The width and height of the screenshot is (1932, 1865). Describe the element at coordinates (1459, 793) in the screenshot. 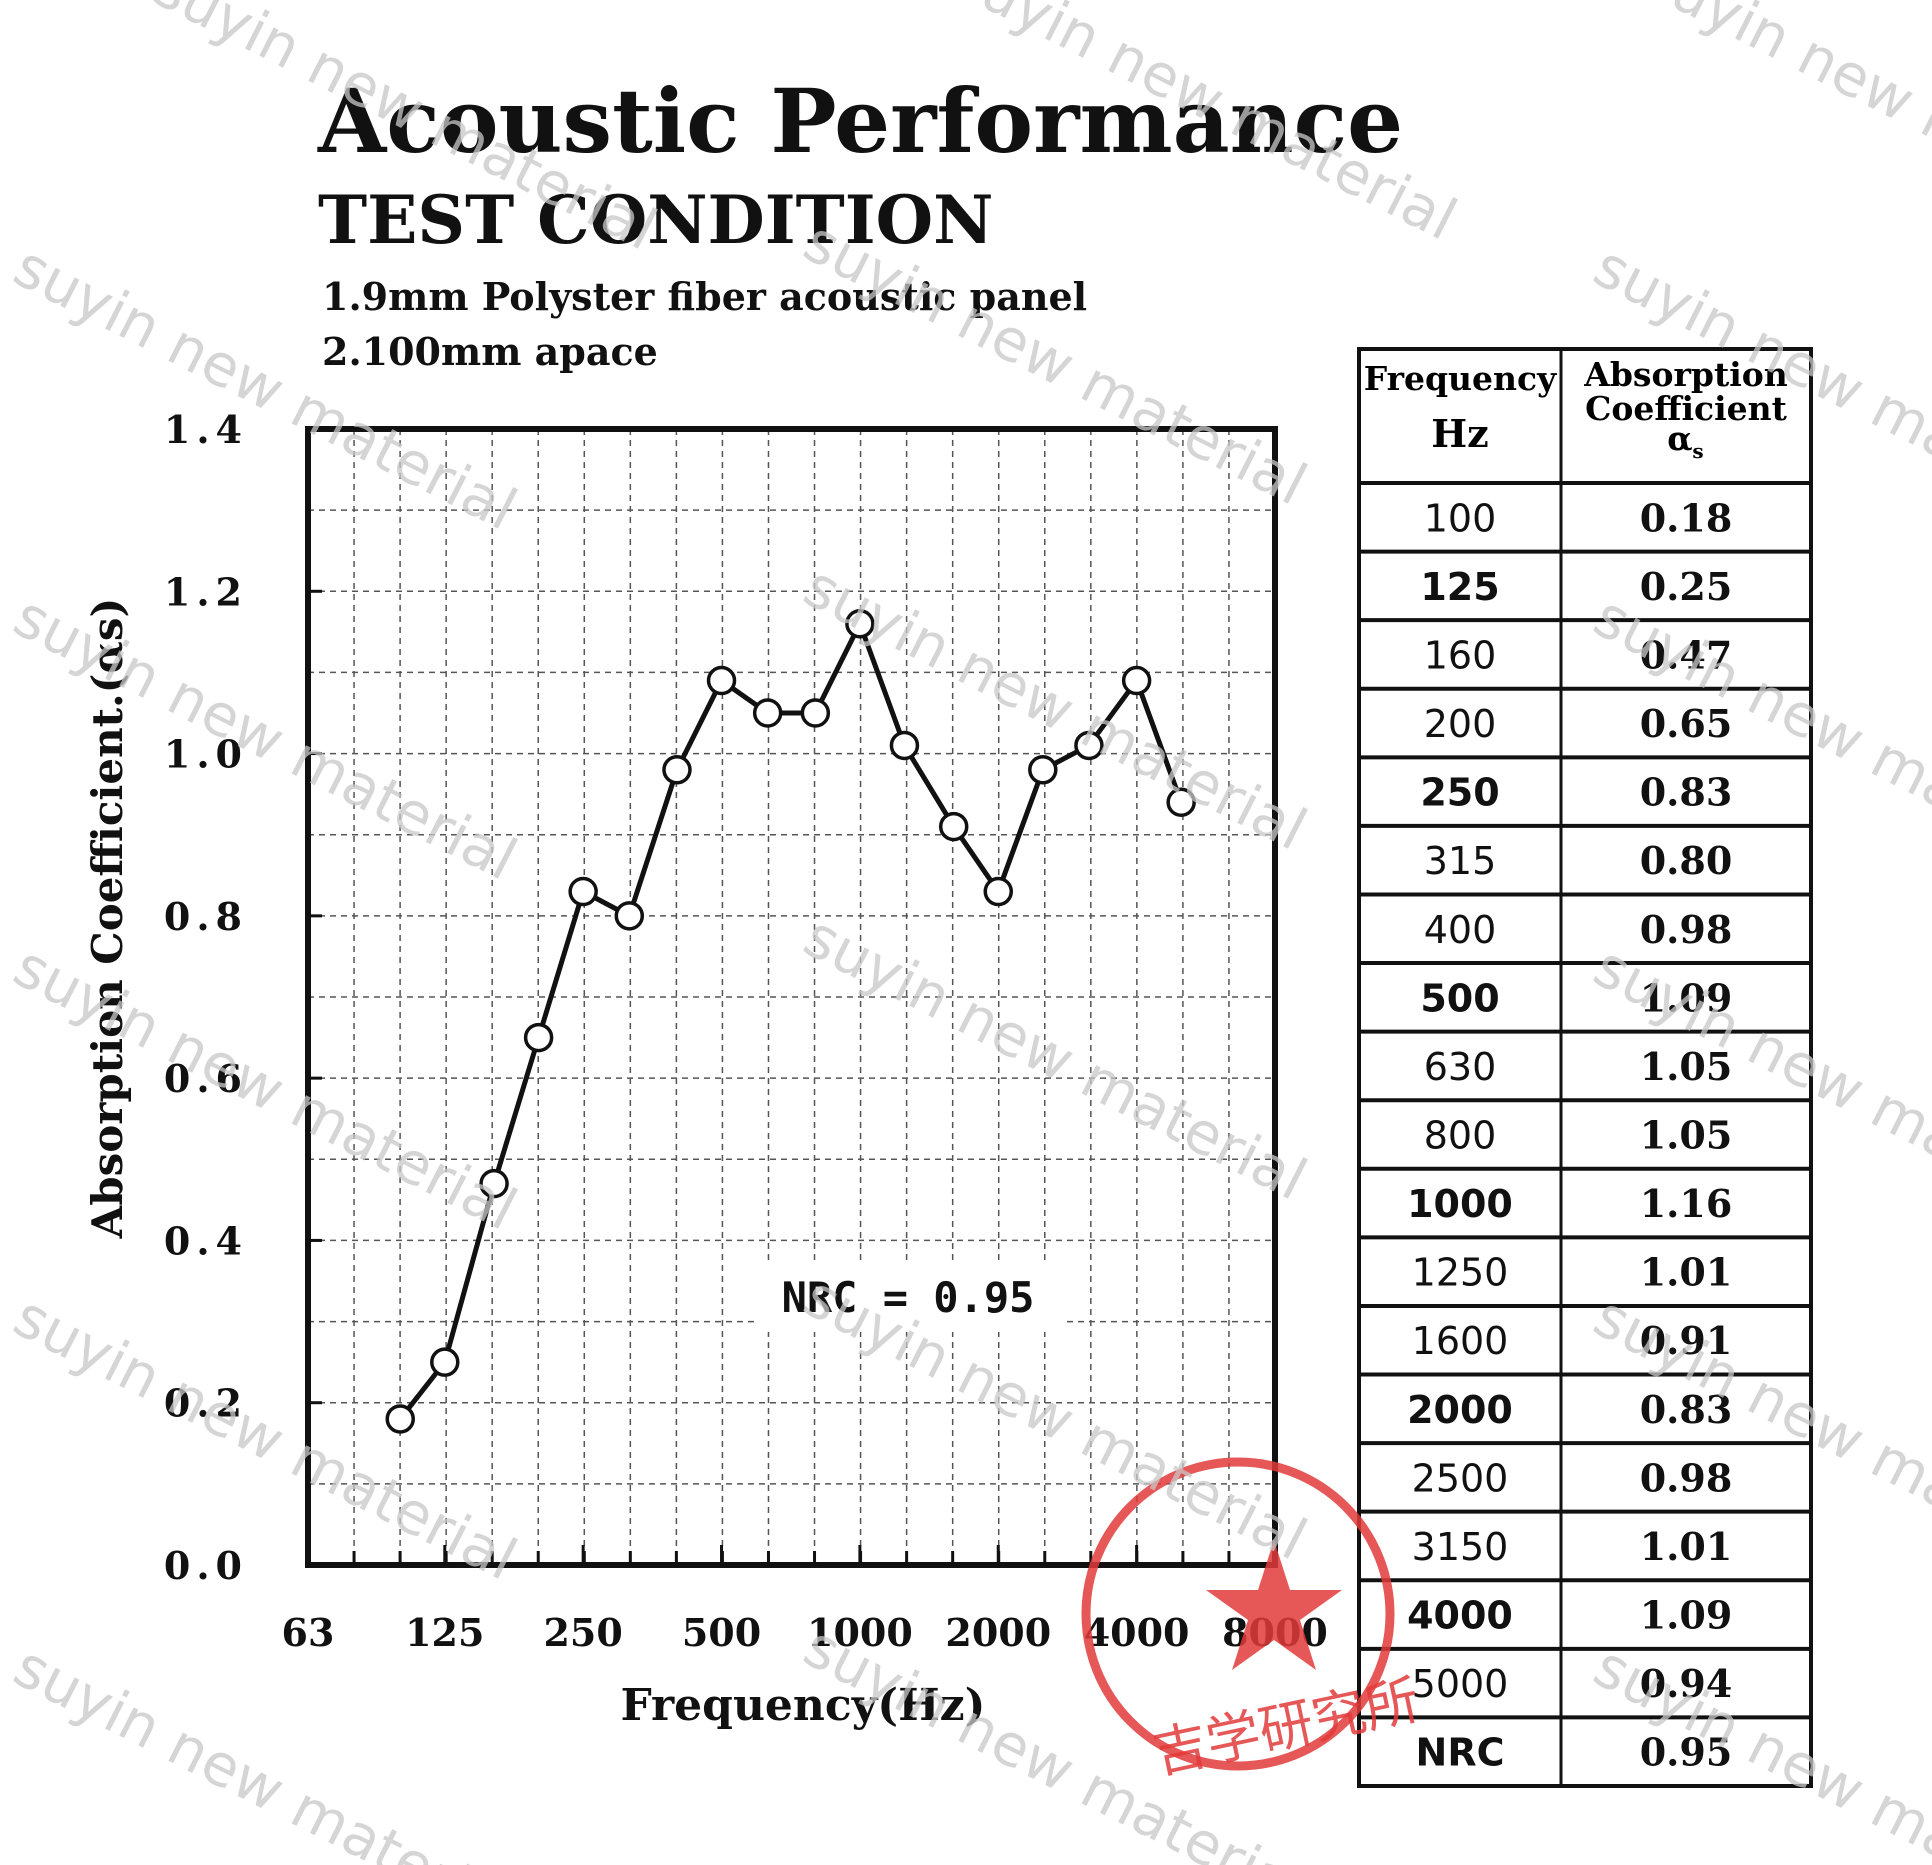

I see `table-cell: 250` at that location.